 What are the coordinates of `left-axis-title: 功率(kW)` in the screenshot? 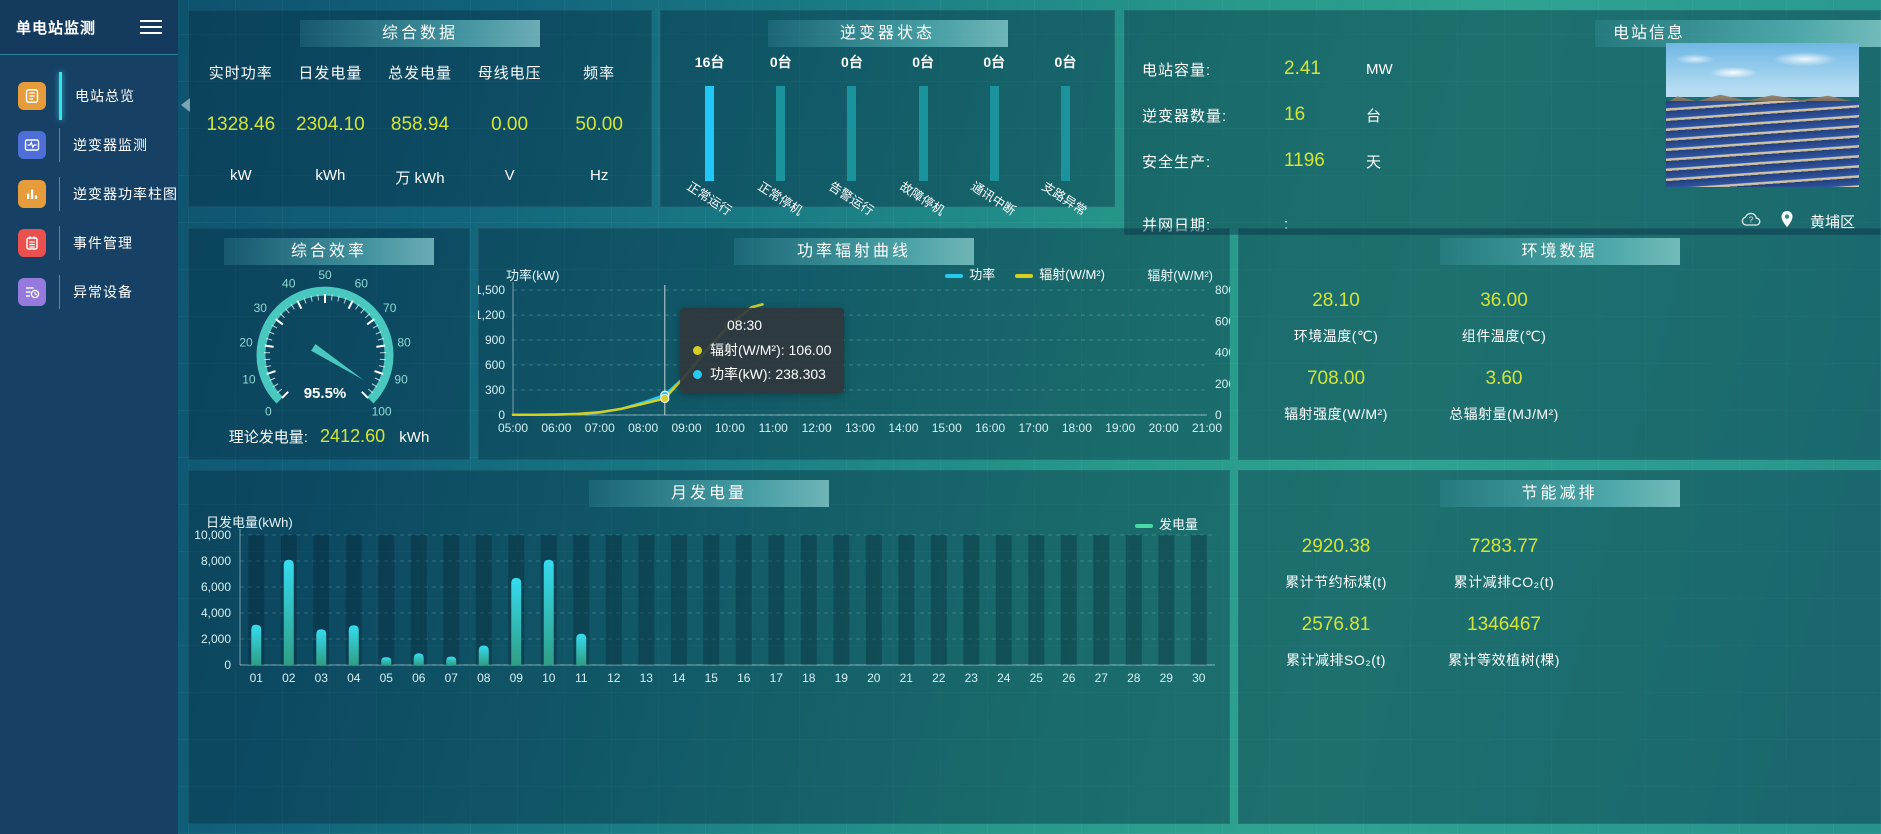 It's located at (533, 275).